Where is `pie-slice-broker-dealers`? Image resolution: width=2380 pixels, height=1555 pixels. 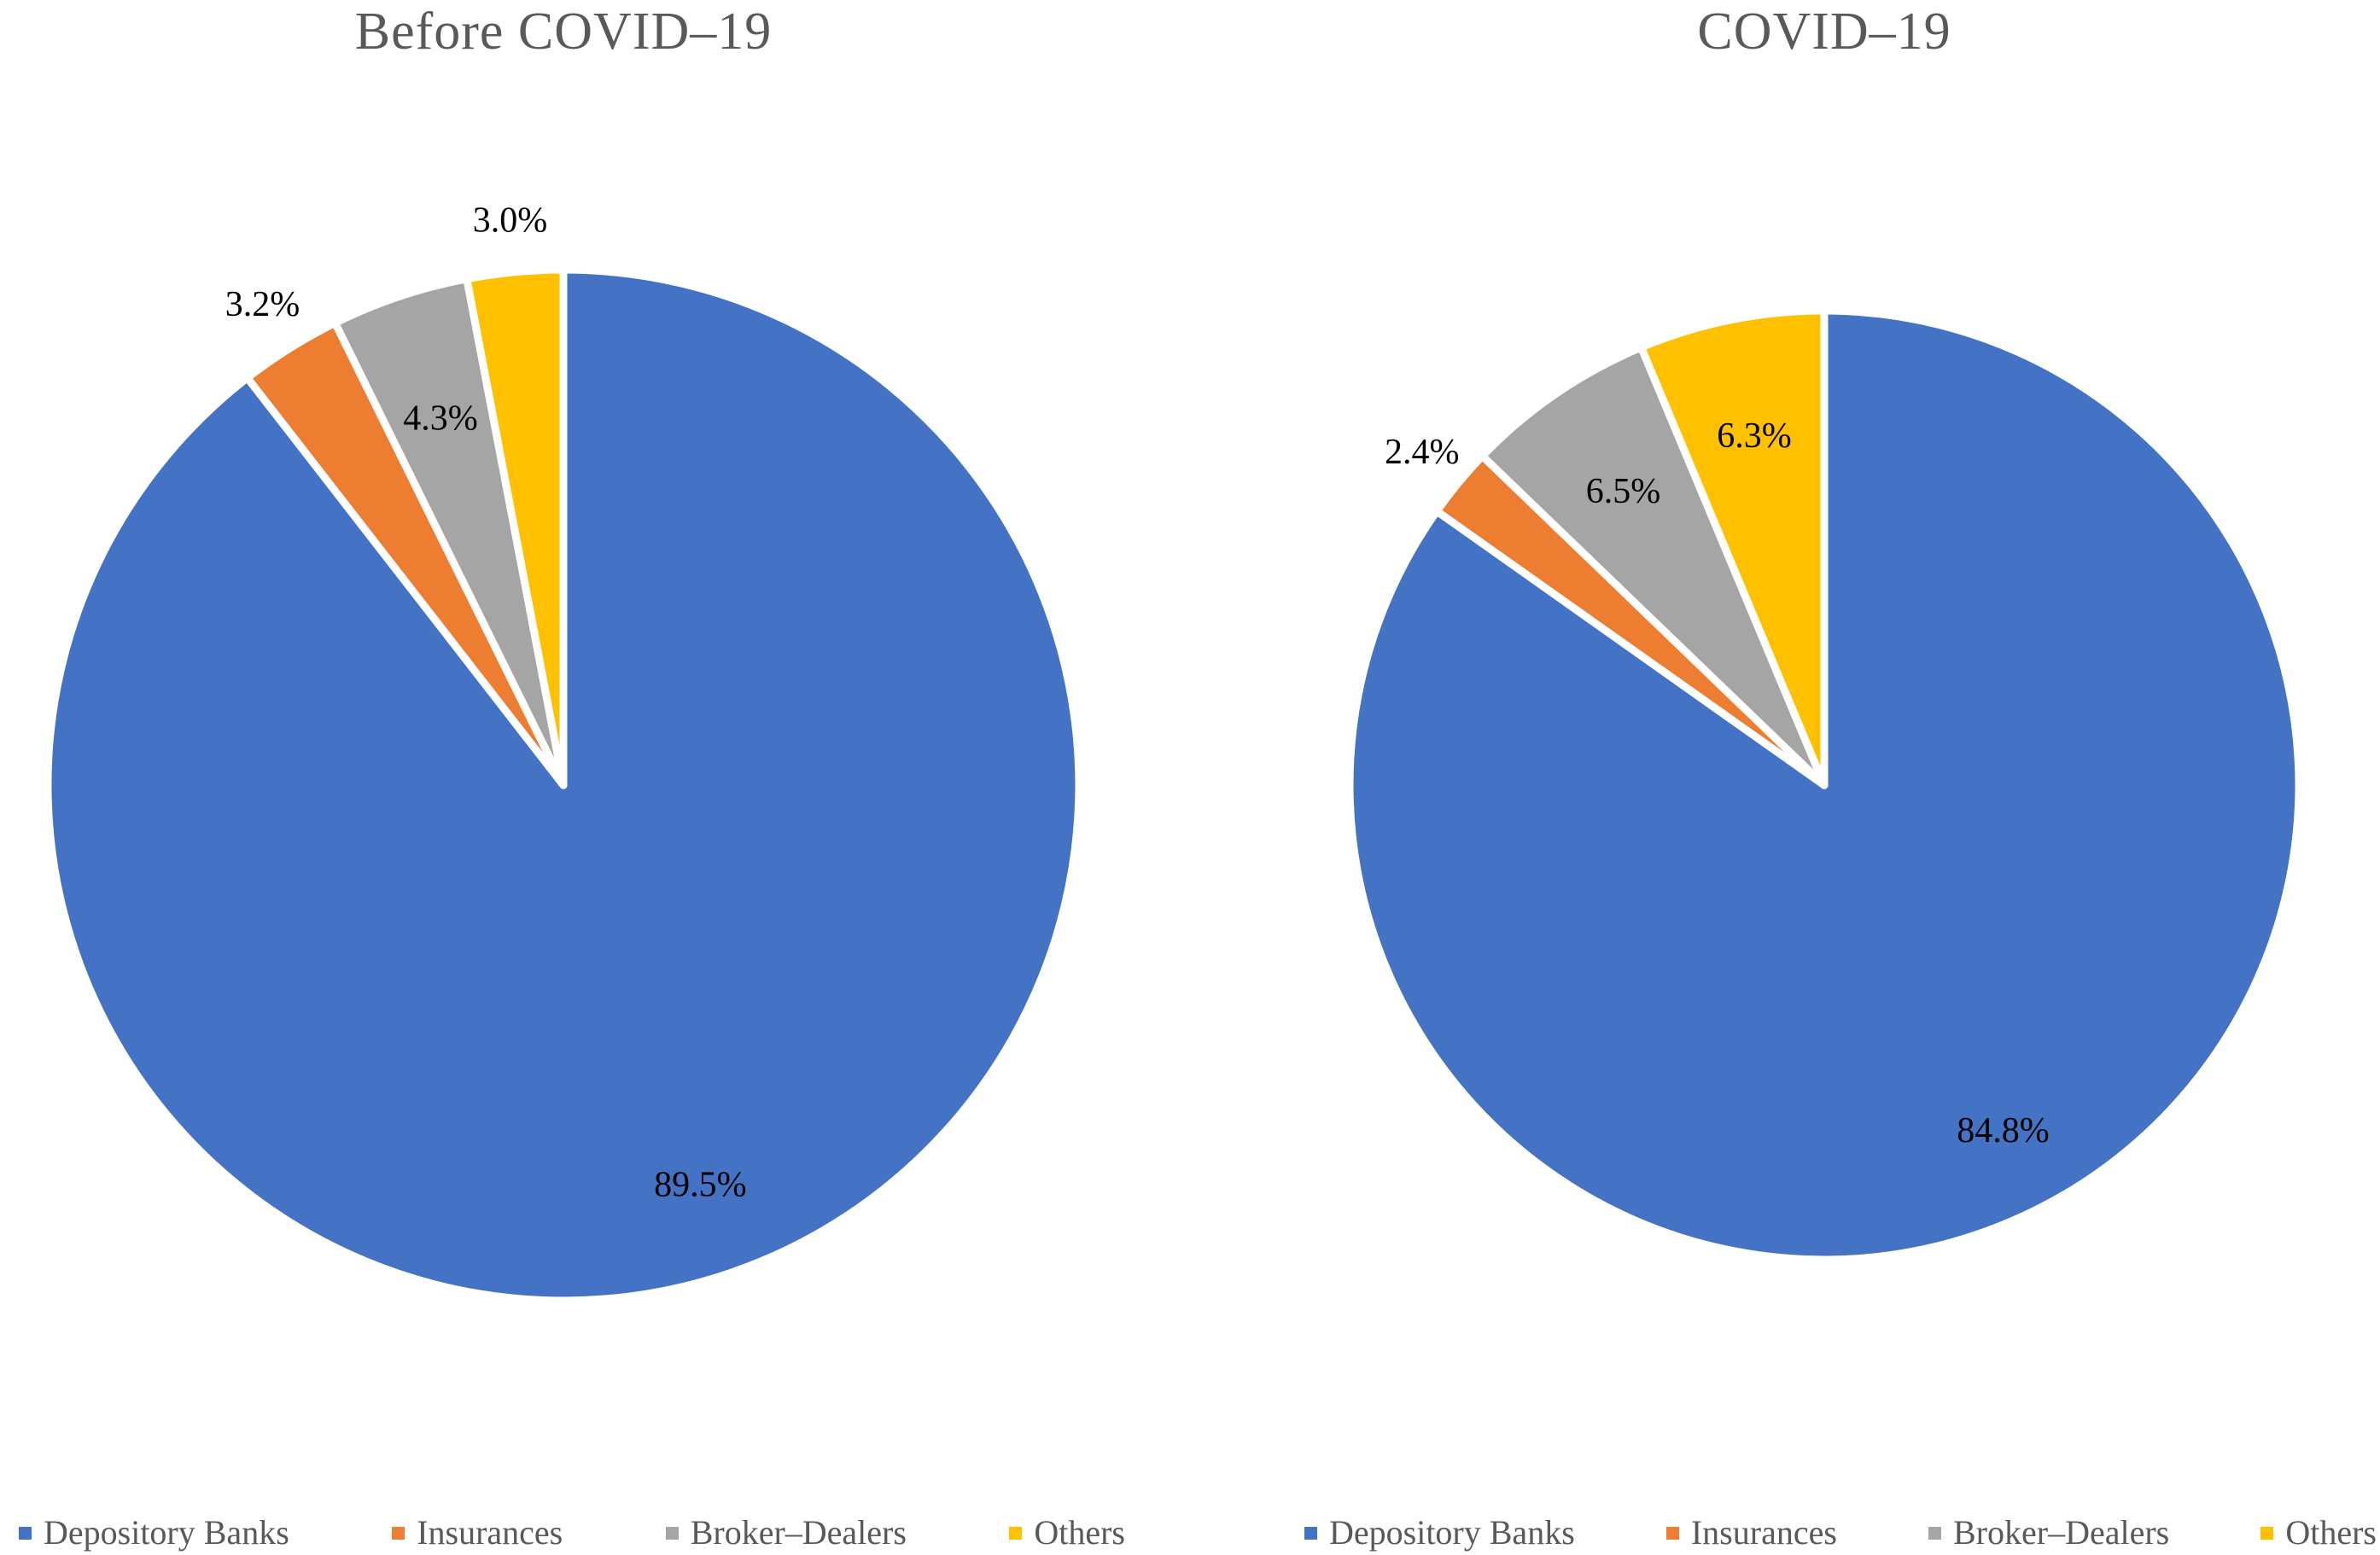 pie-slice-broker-dealers is located at coordinates (1654, 566).